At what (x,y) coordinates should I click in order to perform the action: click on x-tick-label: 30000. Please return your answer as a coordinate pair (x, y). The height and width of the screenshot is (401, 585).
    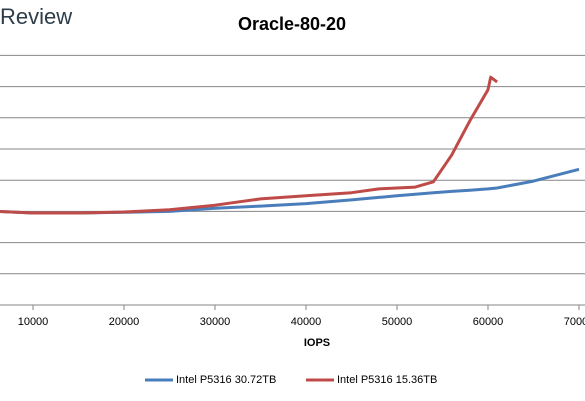
    Looking at the image, I should click on (215, 322).